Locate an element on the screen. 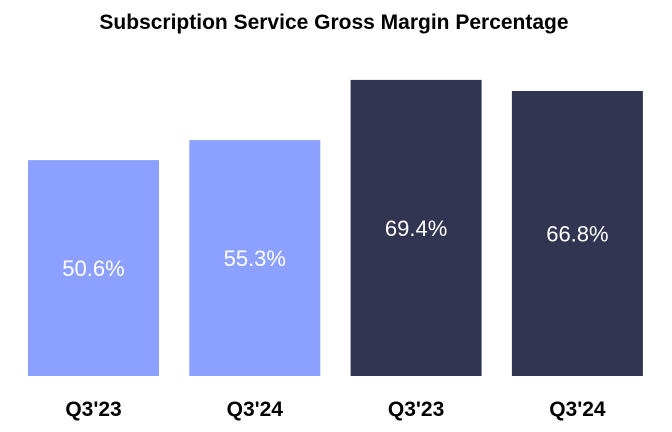  bar-value-label-4: 66.8% is located at coordinates (577, 234).